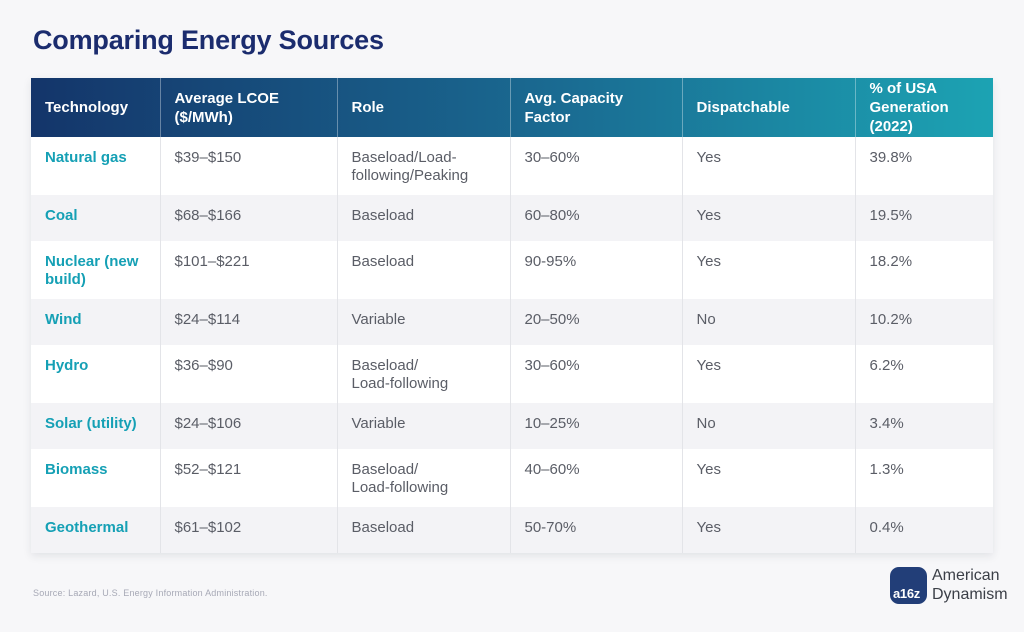 The width and height of the screenshot is (1024, 632). What do you see at coordinates (923, 478) in the screenshot?
I see `cell-generation-share: 1.3%` at bounding box center [923, 478].